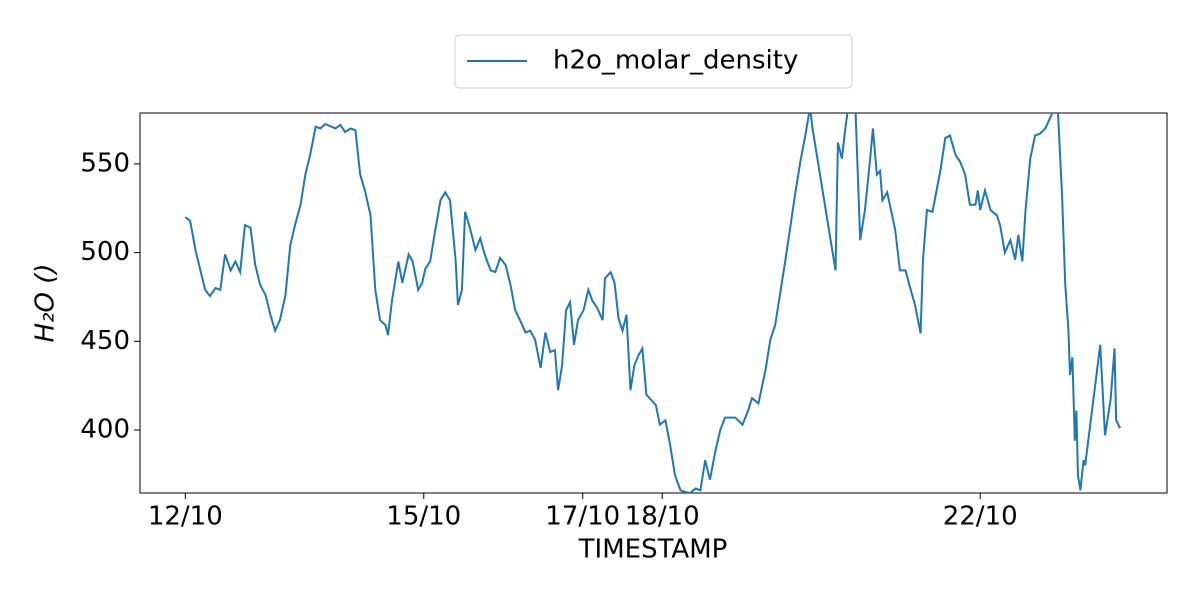 The height and width of the screenshot is (600, 1200). Describe the element at coordinates (653, 550) in the screenshot. I see `x-axis-label: TIMESTAMP` at that location.